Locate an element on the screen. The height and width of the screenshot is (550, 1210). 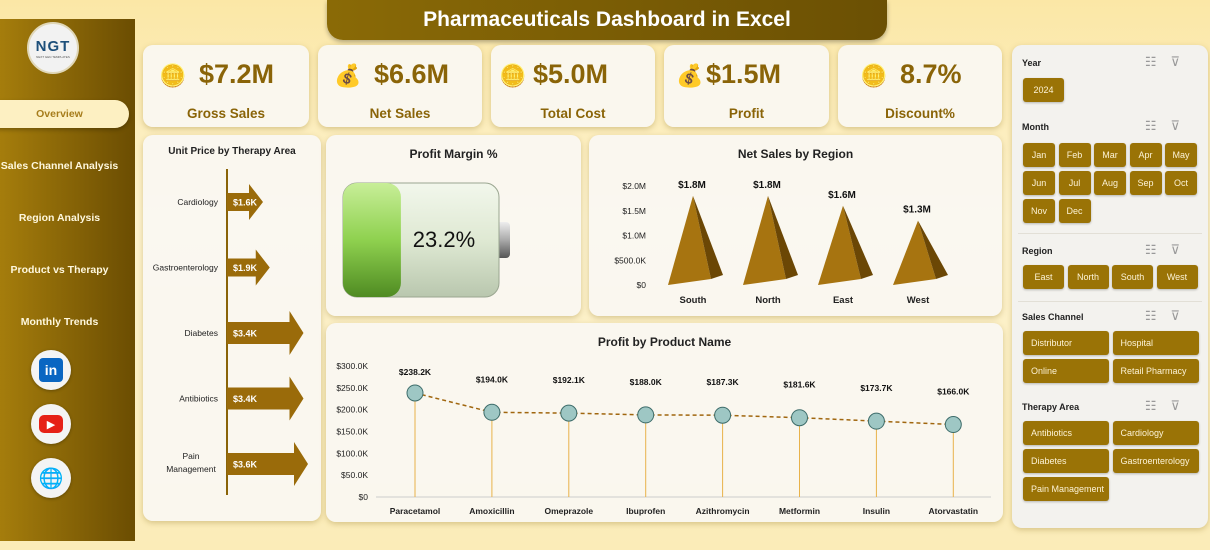
chart-title: Profit Margin % is located at coordinates (453, 154).